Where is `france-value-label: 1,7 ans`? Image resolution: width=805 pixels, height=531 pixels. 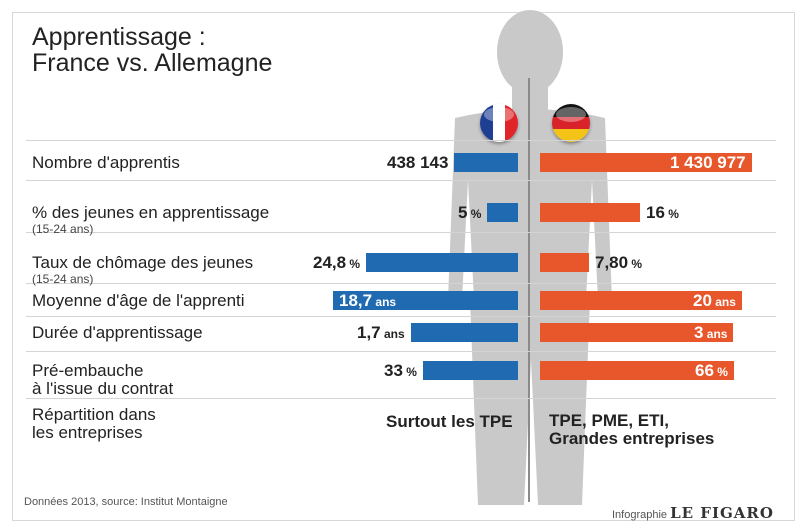
france-value-label: 1,7 ans is located at coordinates (381, 332).